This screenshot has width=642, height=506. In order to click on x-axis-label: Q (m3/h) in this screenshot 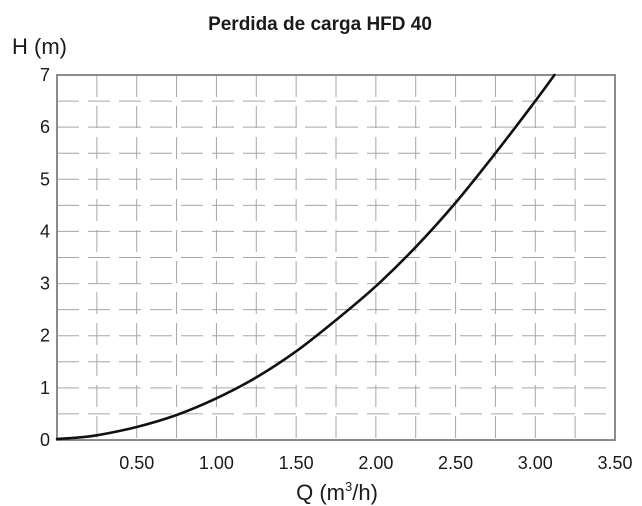, I will do `click(337, 492)`.